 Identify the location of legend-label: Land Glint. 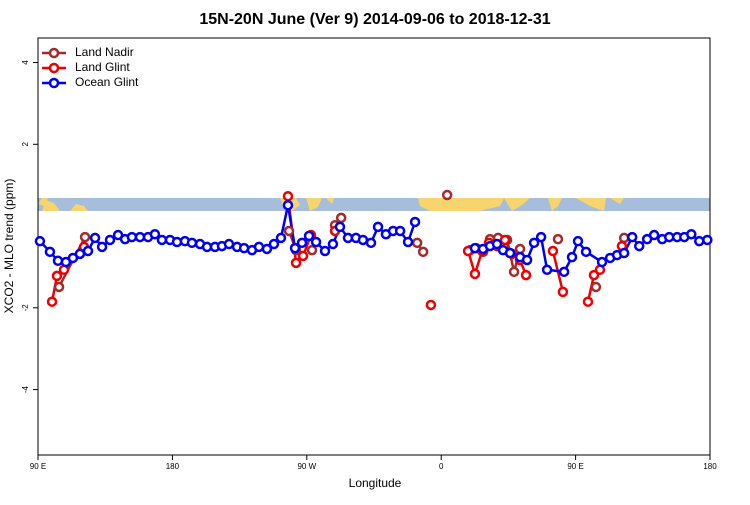
(102, 67).